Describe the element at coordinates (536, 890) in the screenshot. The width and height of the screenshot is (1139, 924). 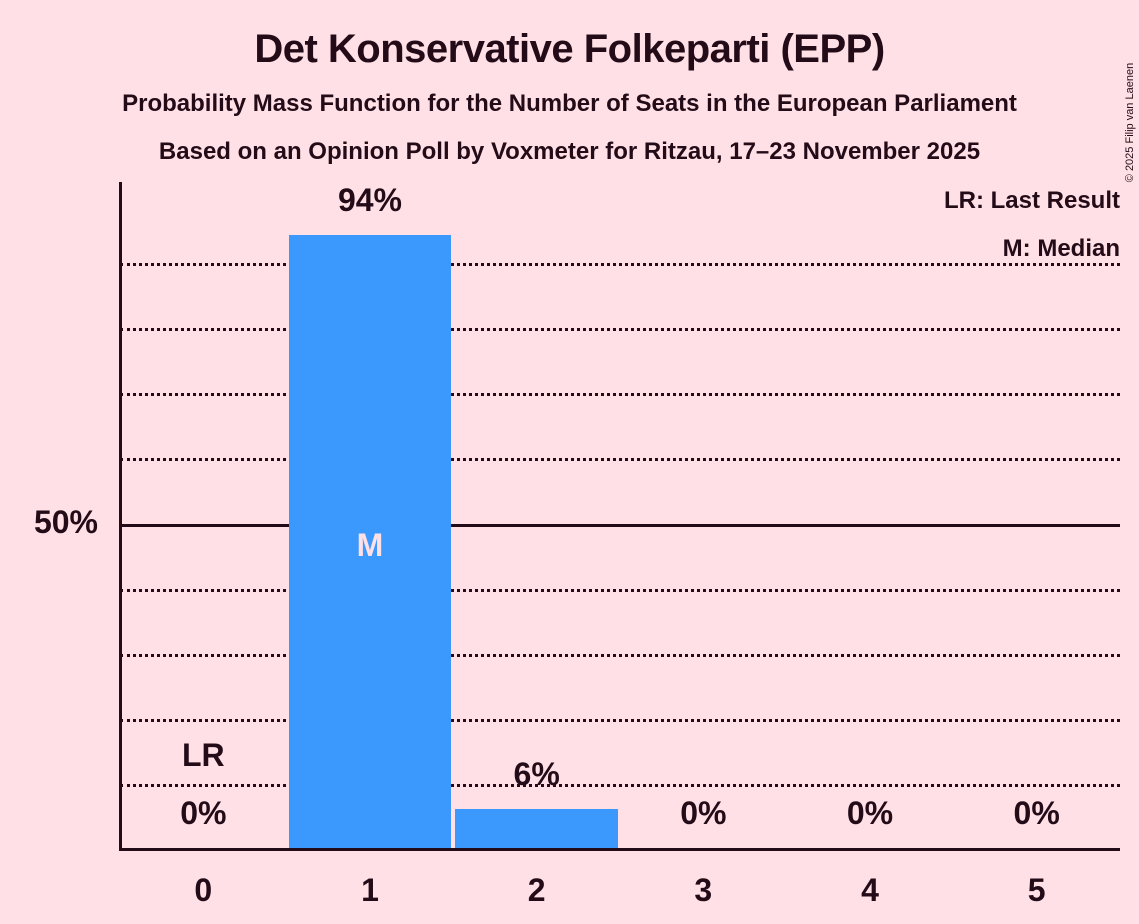
I see `x-tick-label-2: 2` at that location.